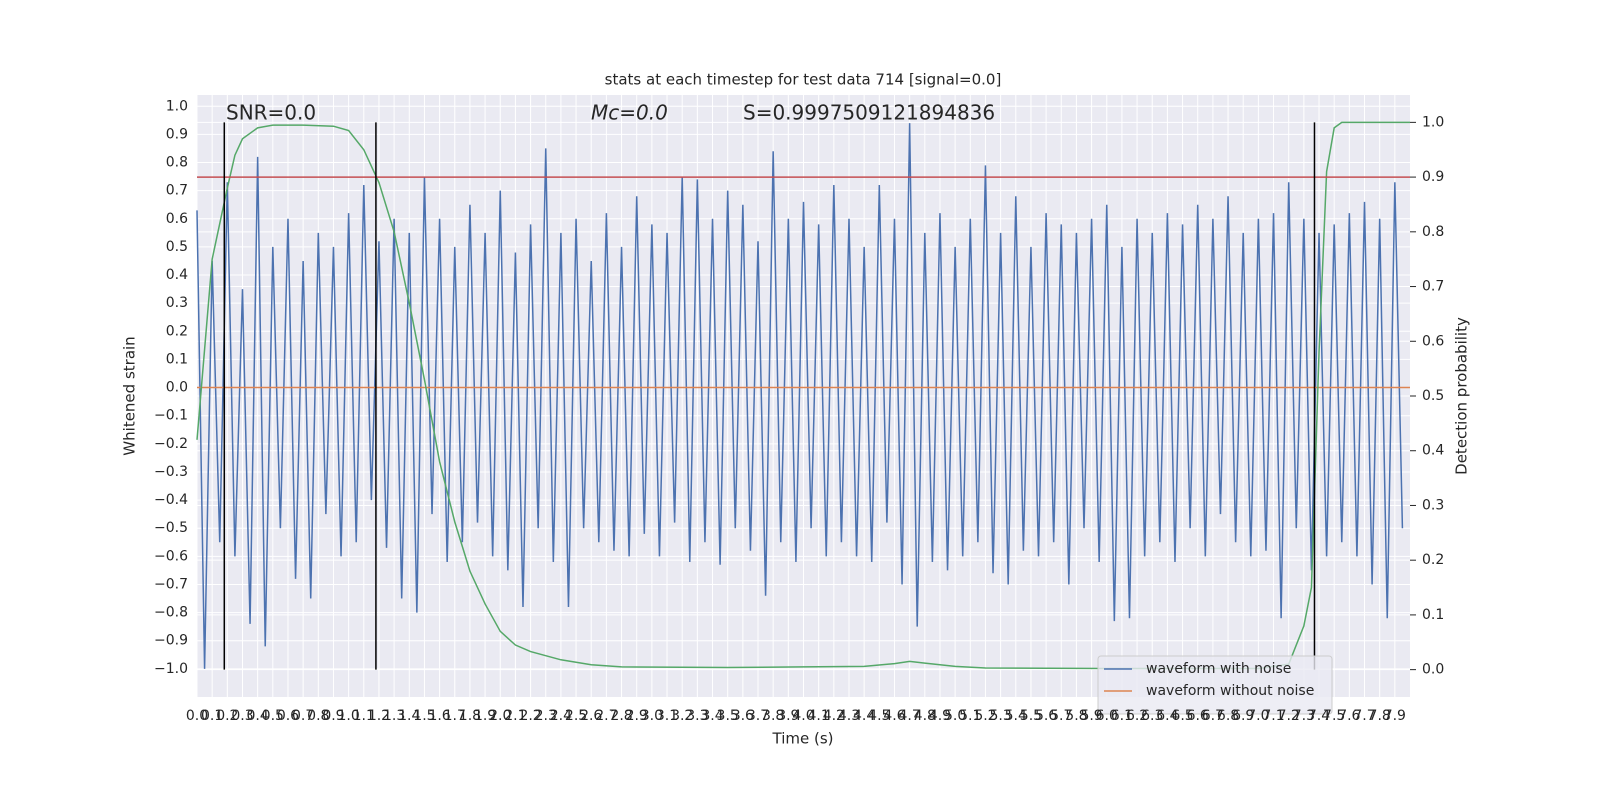 The image size is (1600, 800). What do you see at coordinates (242, 716) in the screenshot?
I see `x-tick-label: 0.3` at bounding box center [242, 716].